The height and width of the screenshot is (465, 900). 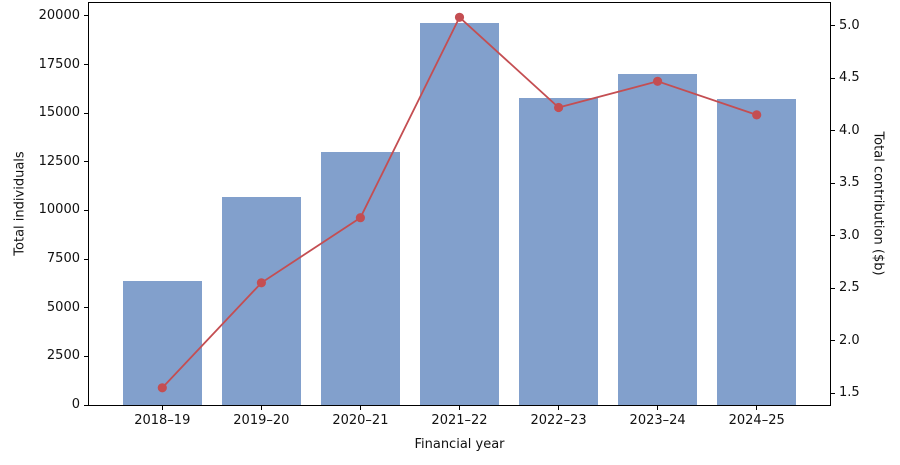 What do you see at coordinates (162, 420) in the screenshot?
I see `x-tick-label: 2018–19` at bounding box center [162, 420].